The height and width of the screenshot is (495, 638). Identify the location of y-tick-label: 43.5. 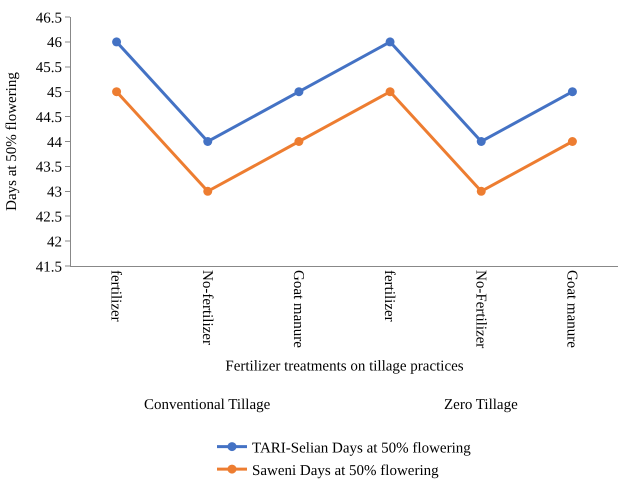
(49, 168).